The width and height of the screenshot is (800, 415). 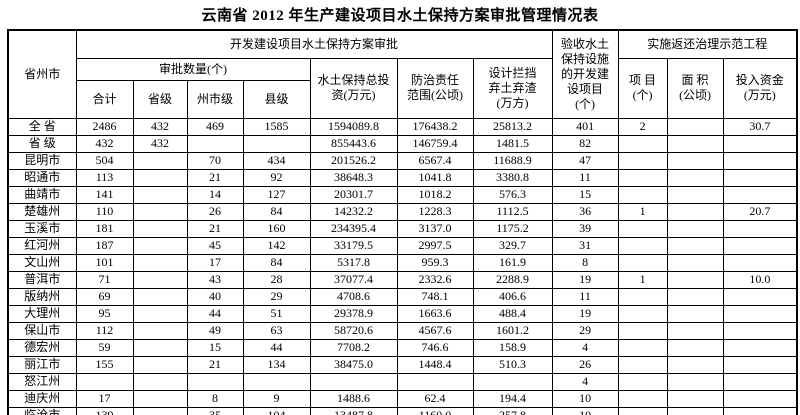 What do you see at coordinates (276, 296) in the screenshot?
I see `table-cell: 29` at bounding box center [276, 296].